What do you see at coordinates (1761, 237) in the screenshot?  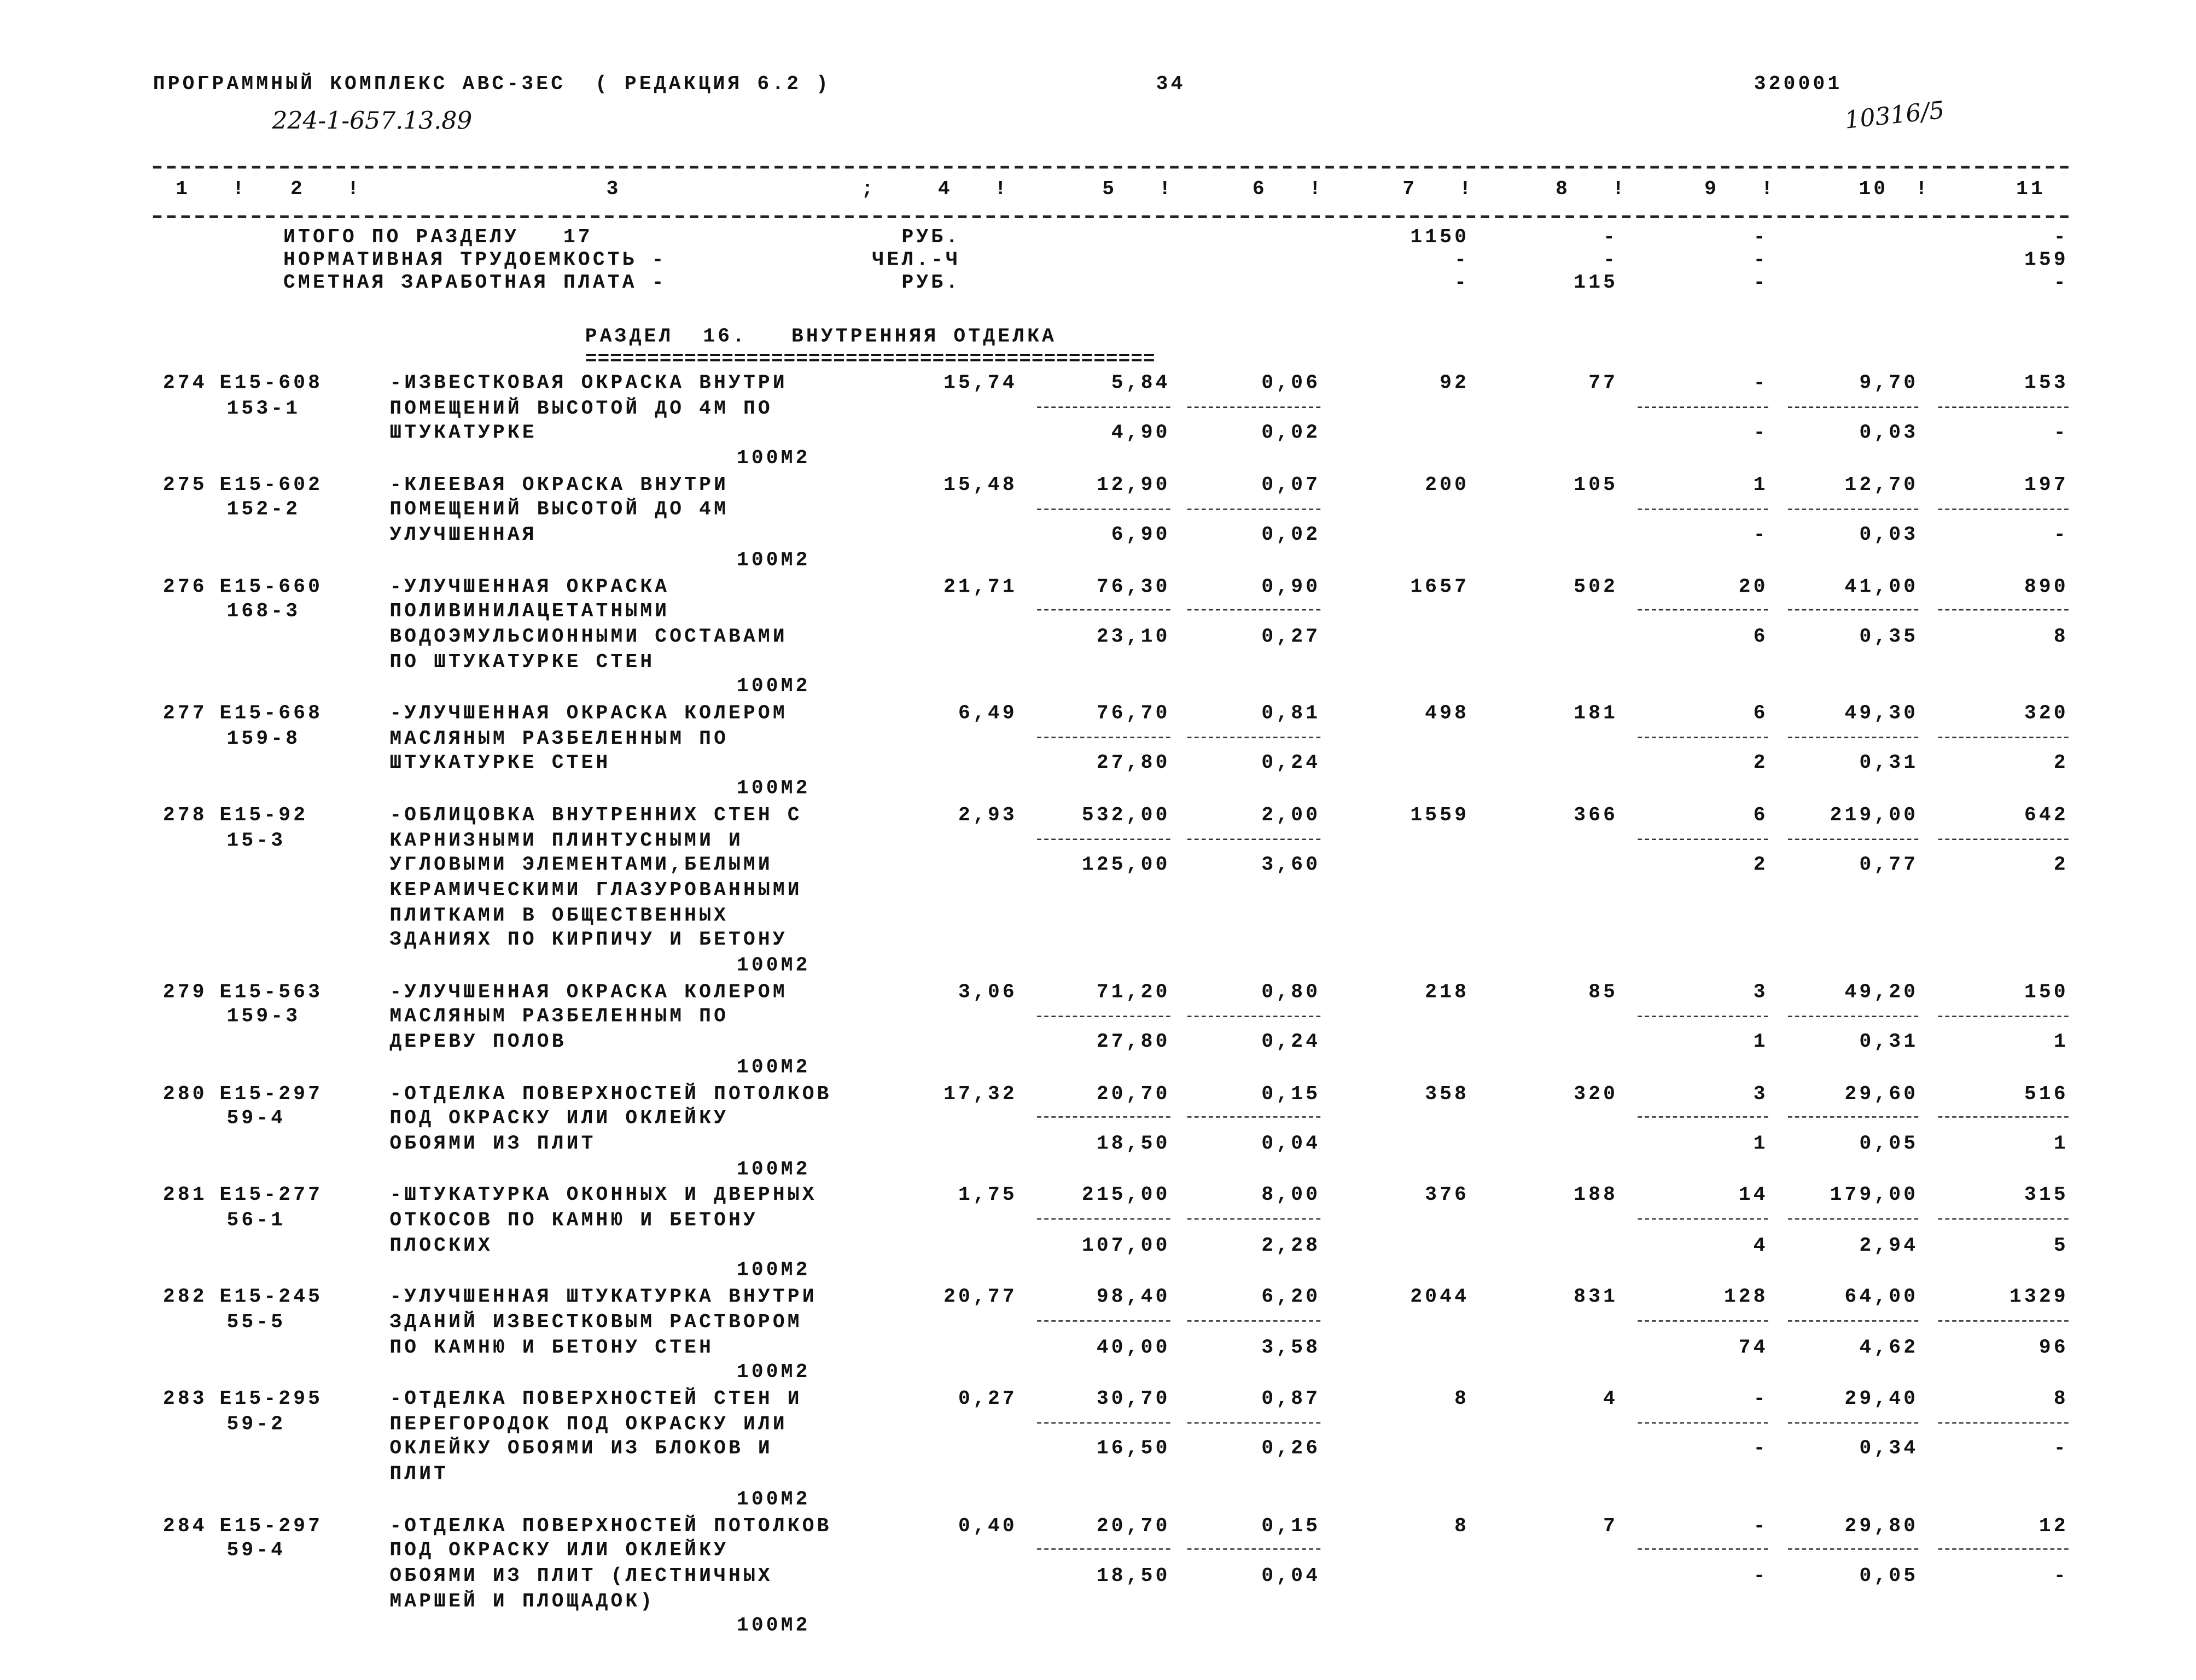 I see `totals-value-c9: -` at bounding box center [1761, 237].